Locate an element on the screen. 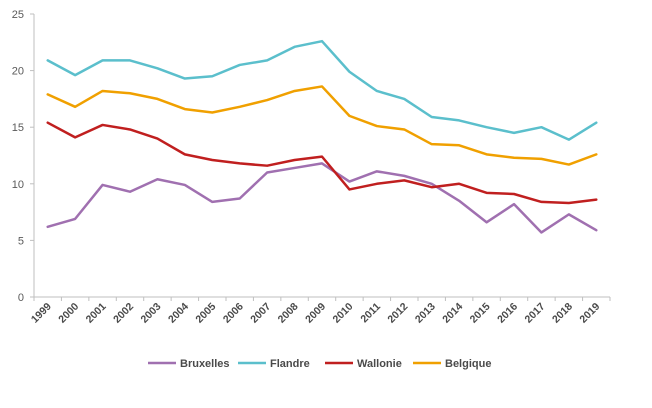 The height and width of the screenshot is (408, 652). x-tick-label: 2015 is located at coordinates (480, 313).